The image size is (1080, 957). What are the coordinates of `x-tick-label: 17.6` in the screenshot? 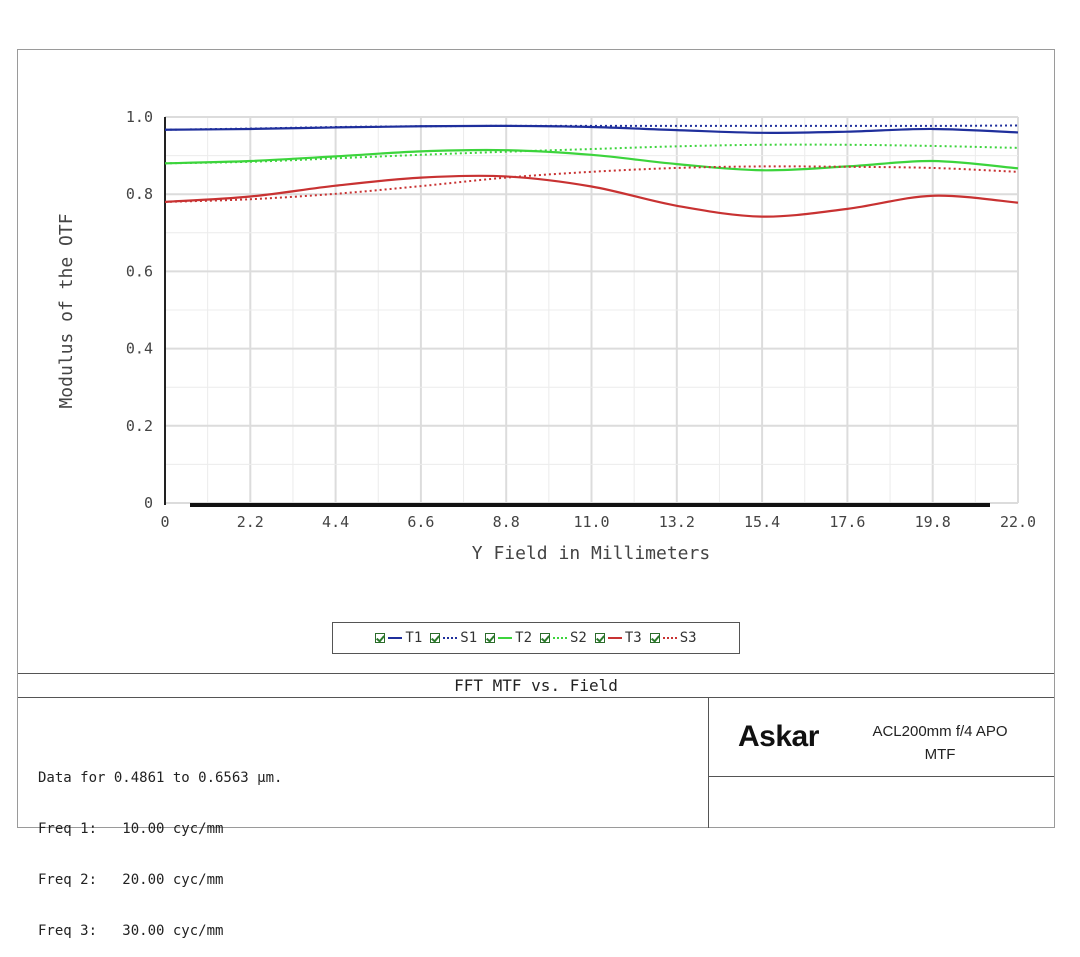 It's located at (847, 522).